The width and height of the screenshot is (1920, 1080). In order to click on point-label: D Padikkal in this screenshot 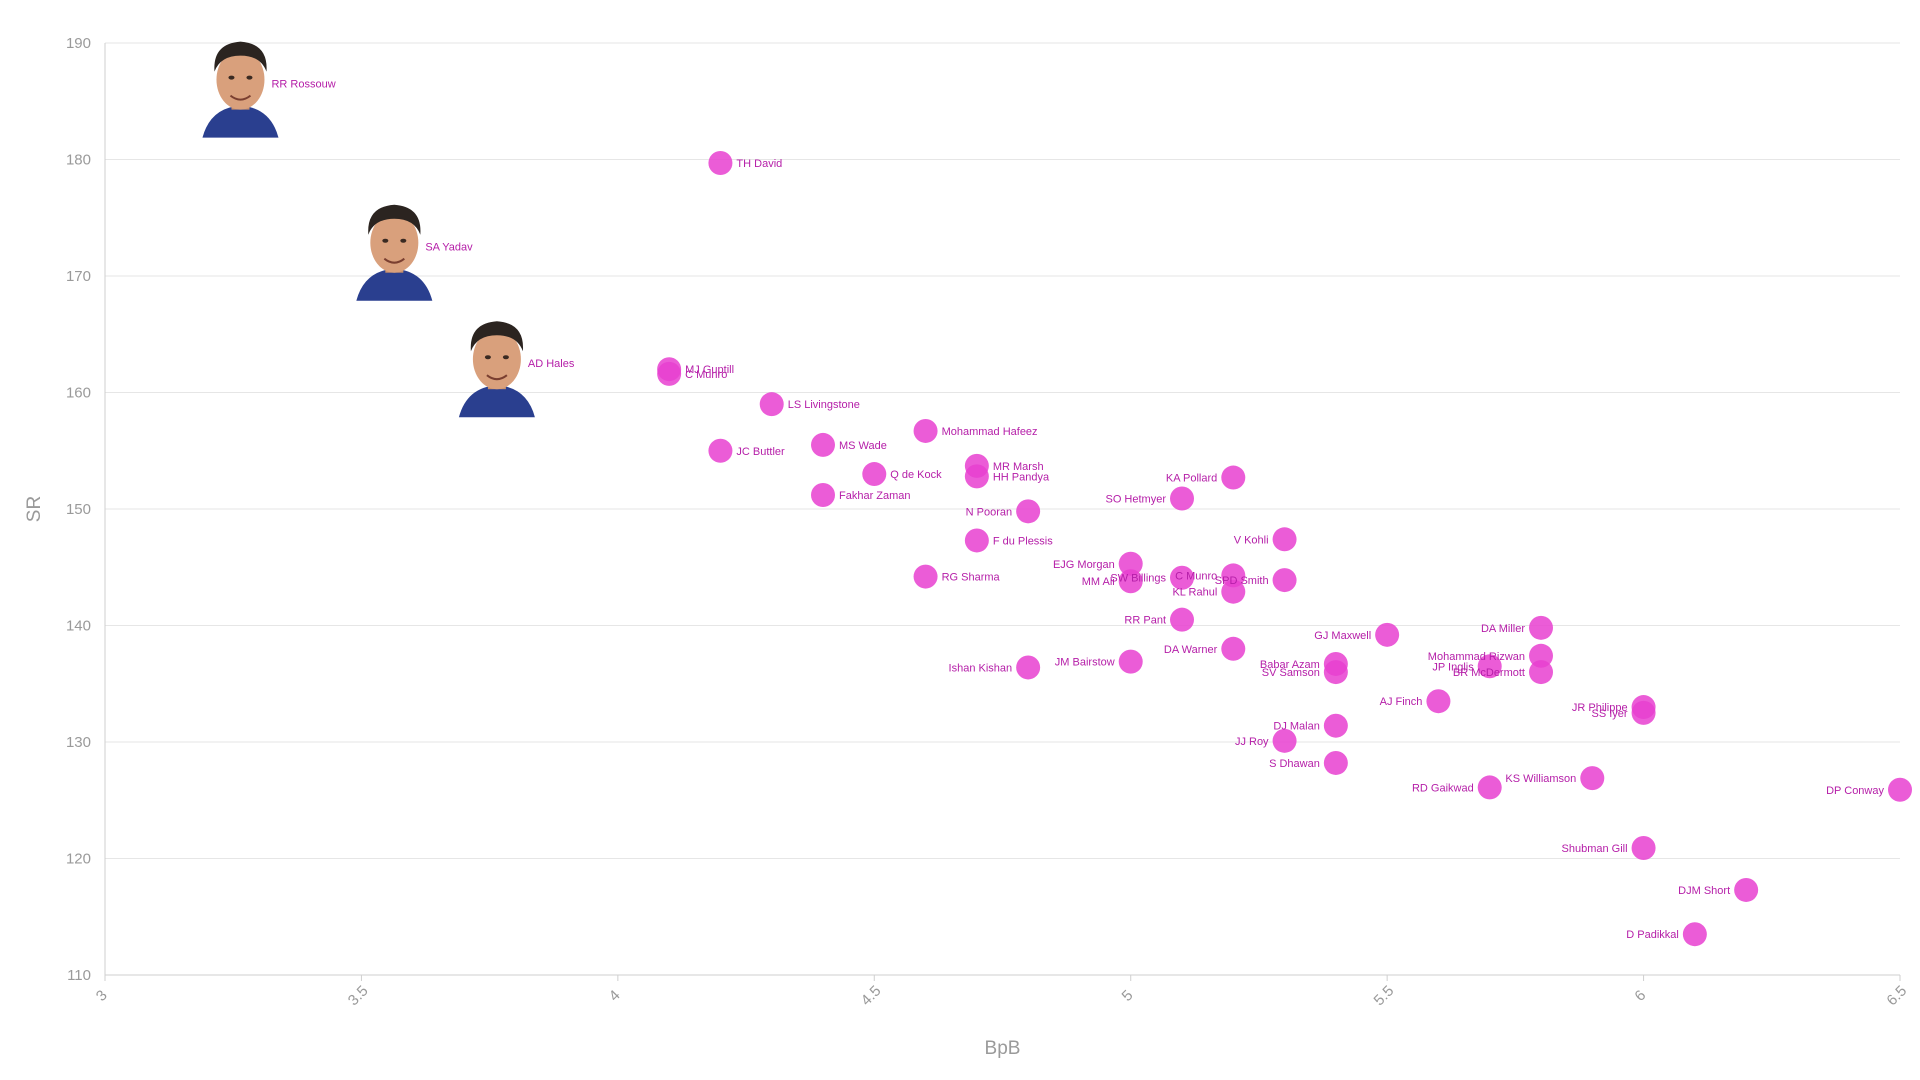, I will do `click(1652, 935)`.